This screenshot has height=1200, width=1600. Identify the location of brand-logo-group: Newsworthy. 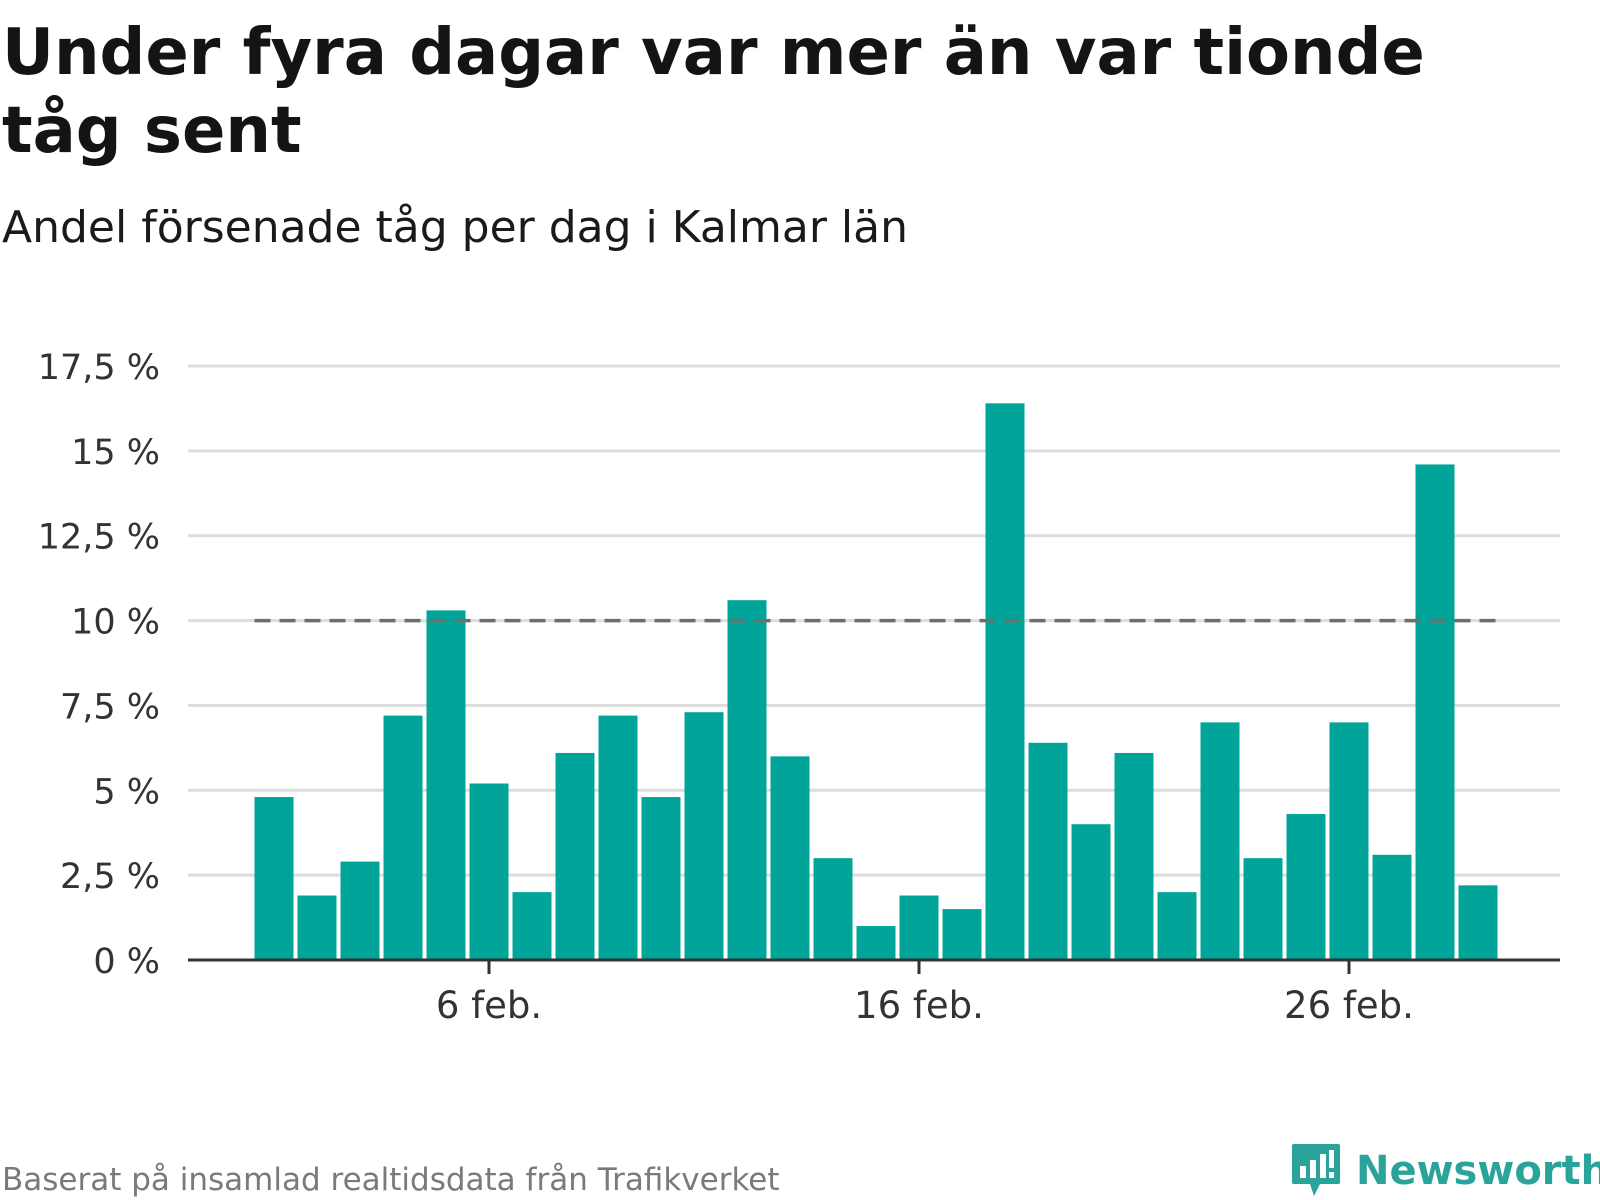
(1445, 1171).